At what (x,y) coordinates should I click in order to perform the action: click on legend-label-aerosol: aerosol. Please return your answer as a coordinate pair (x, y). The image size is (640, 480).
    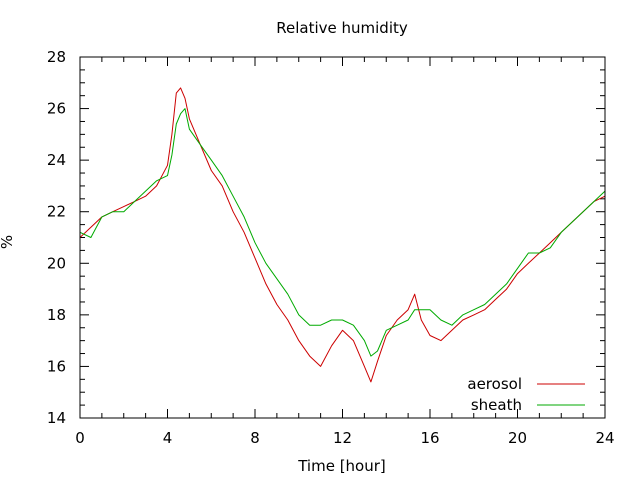
    Looking at the image, I should click on (494, 384).